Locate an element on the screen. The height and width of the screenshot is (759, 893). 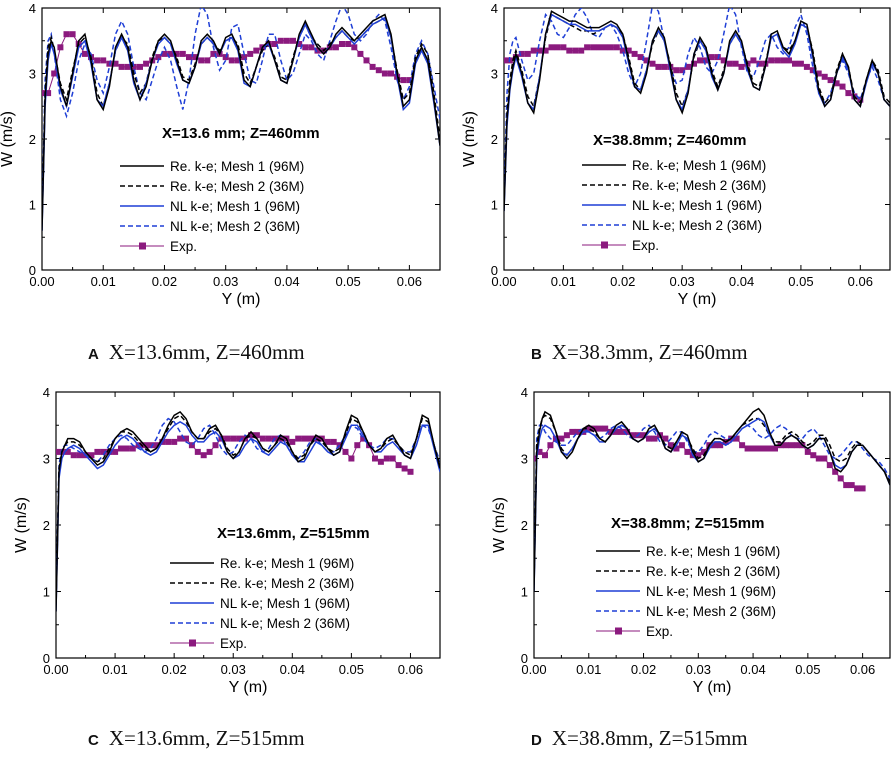
x-tick-label: 0.05 is located at coordinates (807, 669).